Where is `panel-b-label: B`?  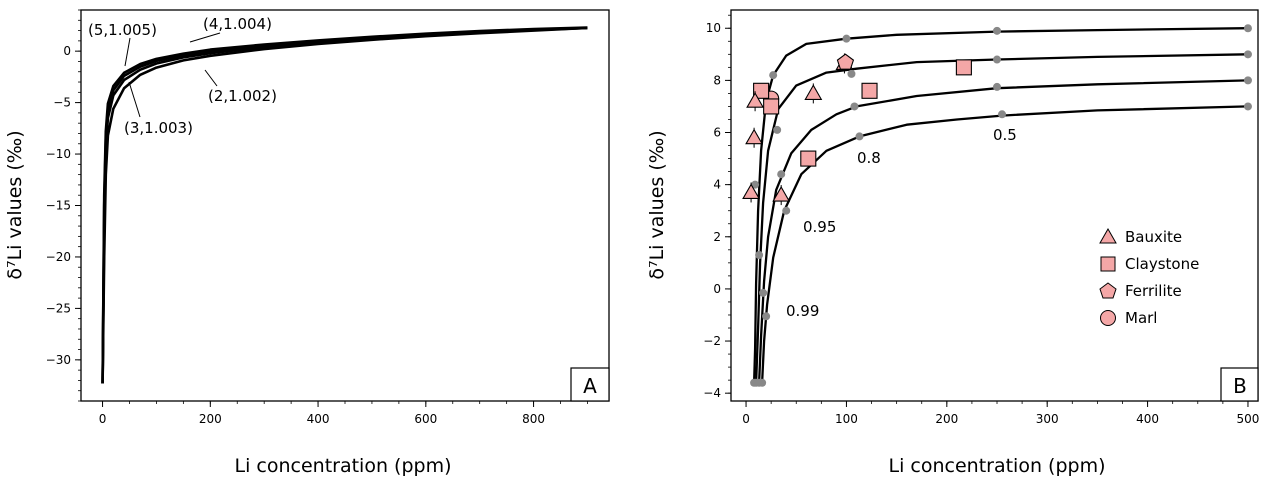
panel-b-label: B is located at coordinates (1240, 386).